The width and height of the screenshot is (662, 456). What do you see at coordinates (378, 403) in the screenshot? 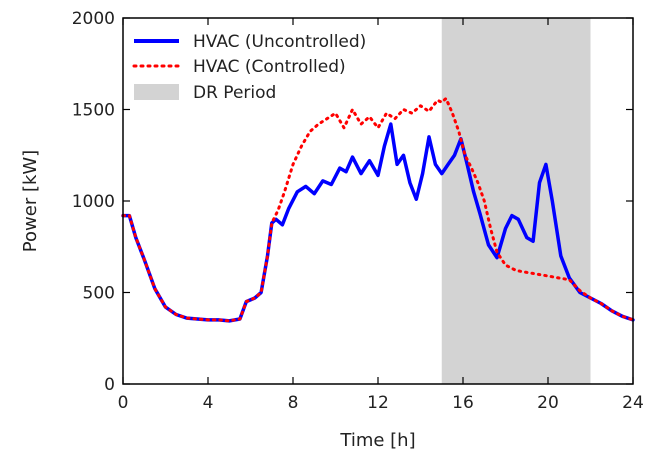
I see `x-tick-label-3: 12` at bounding box center [378, 403].